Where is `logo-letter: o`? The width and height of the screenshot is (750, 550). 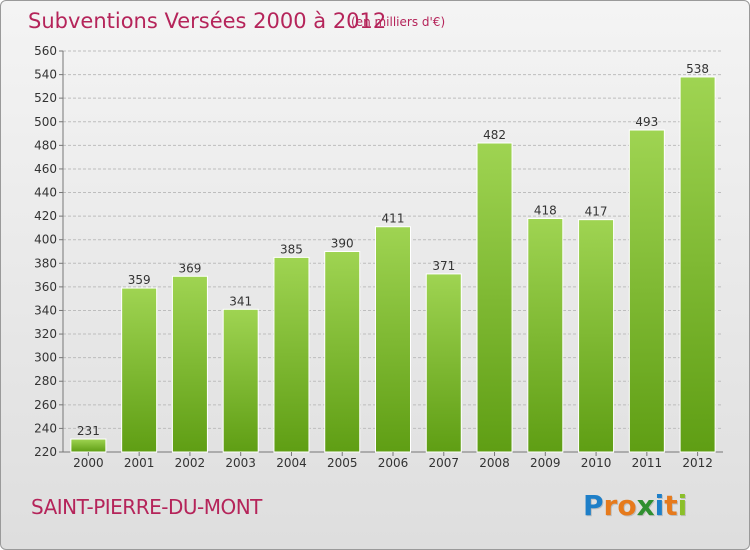 logo-letter: o is located at coordinates (627, 505).